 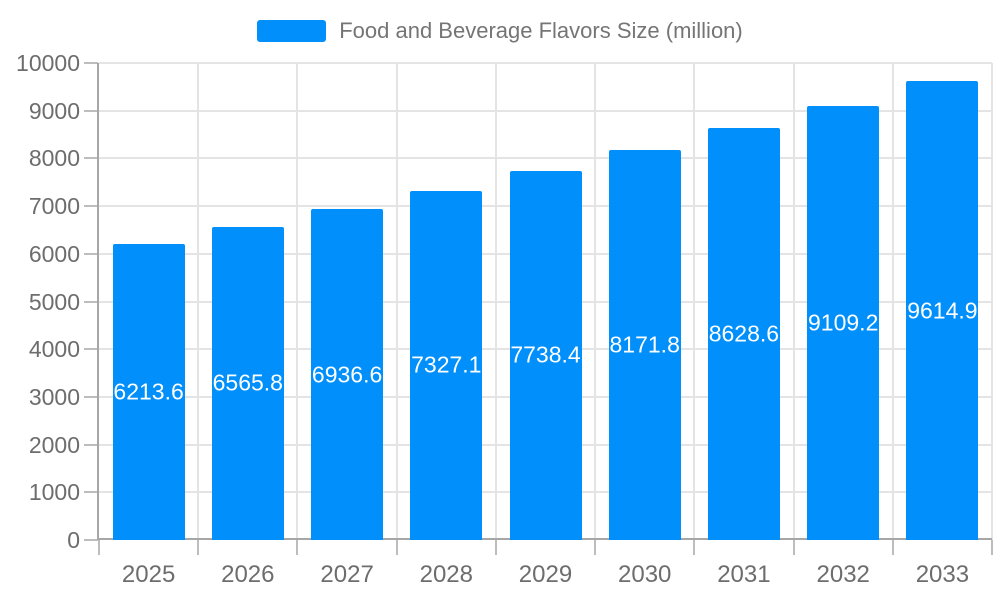 What do you see at coordinates (54, 301) in the screenshot?
I see `y-axis-label: 5000` at bounding box center [54, 301].